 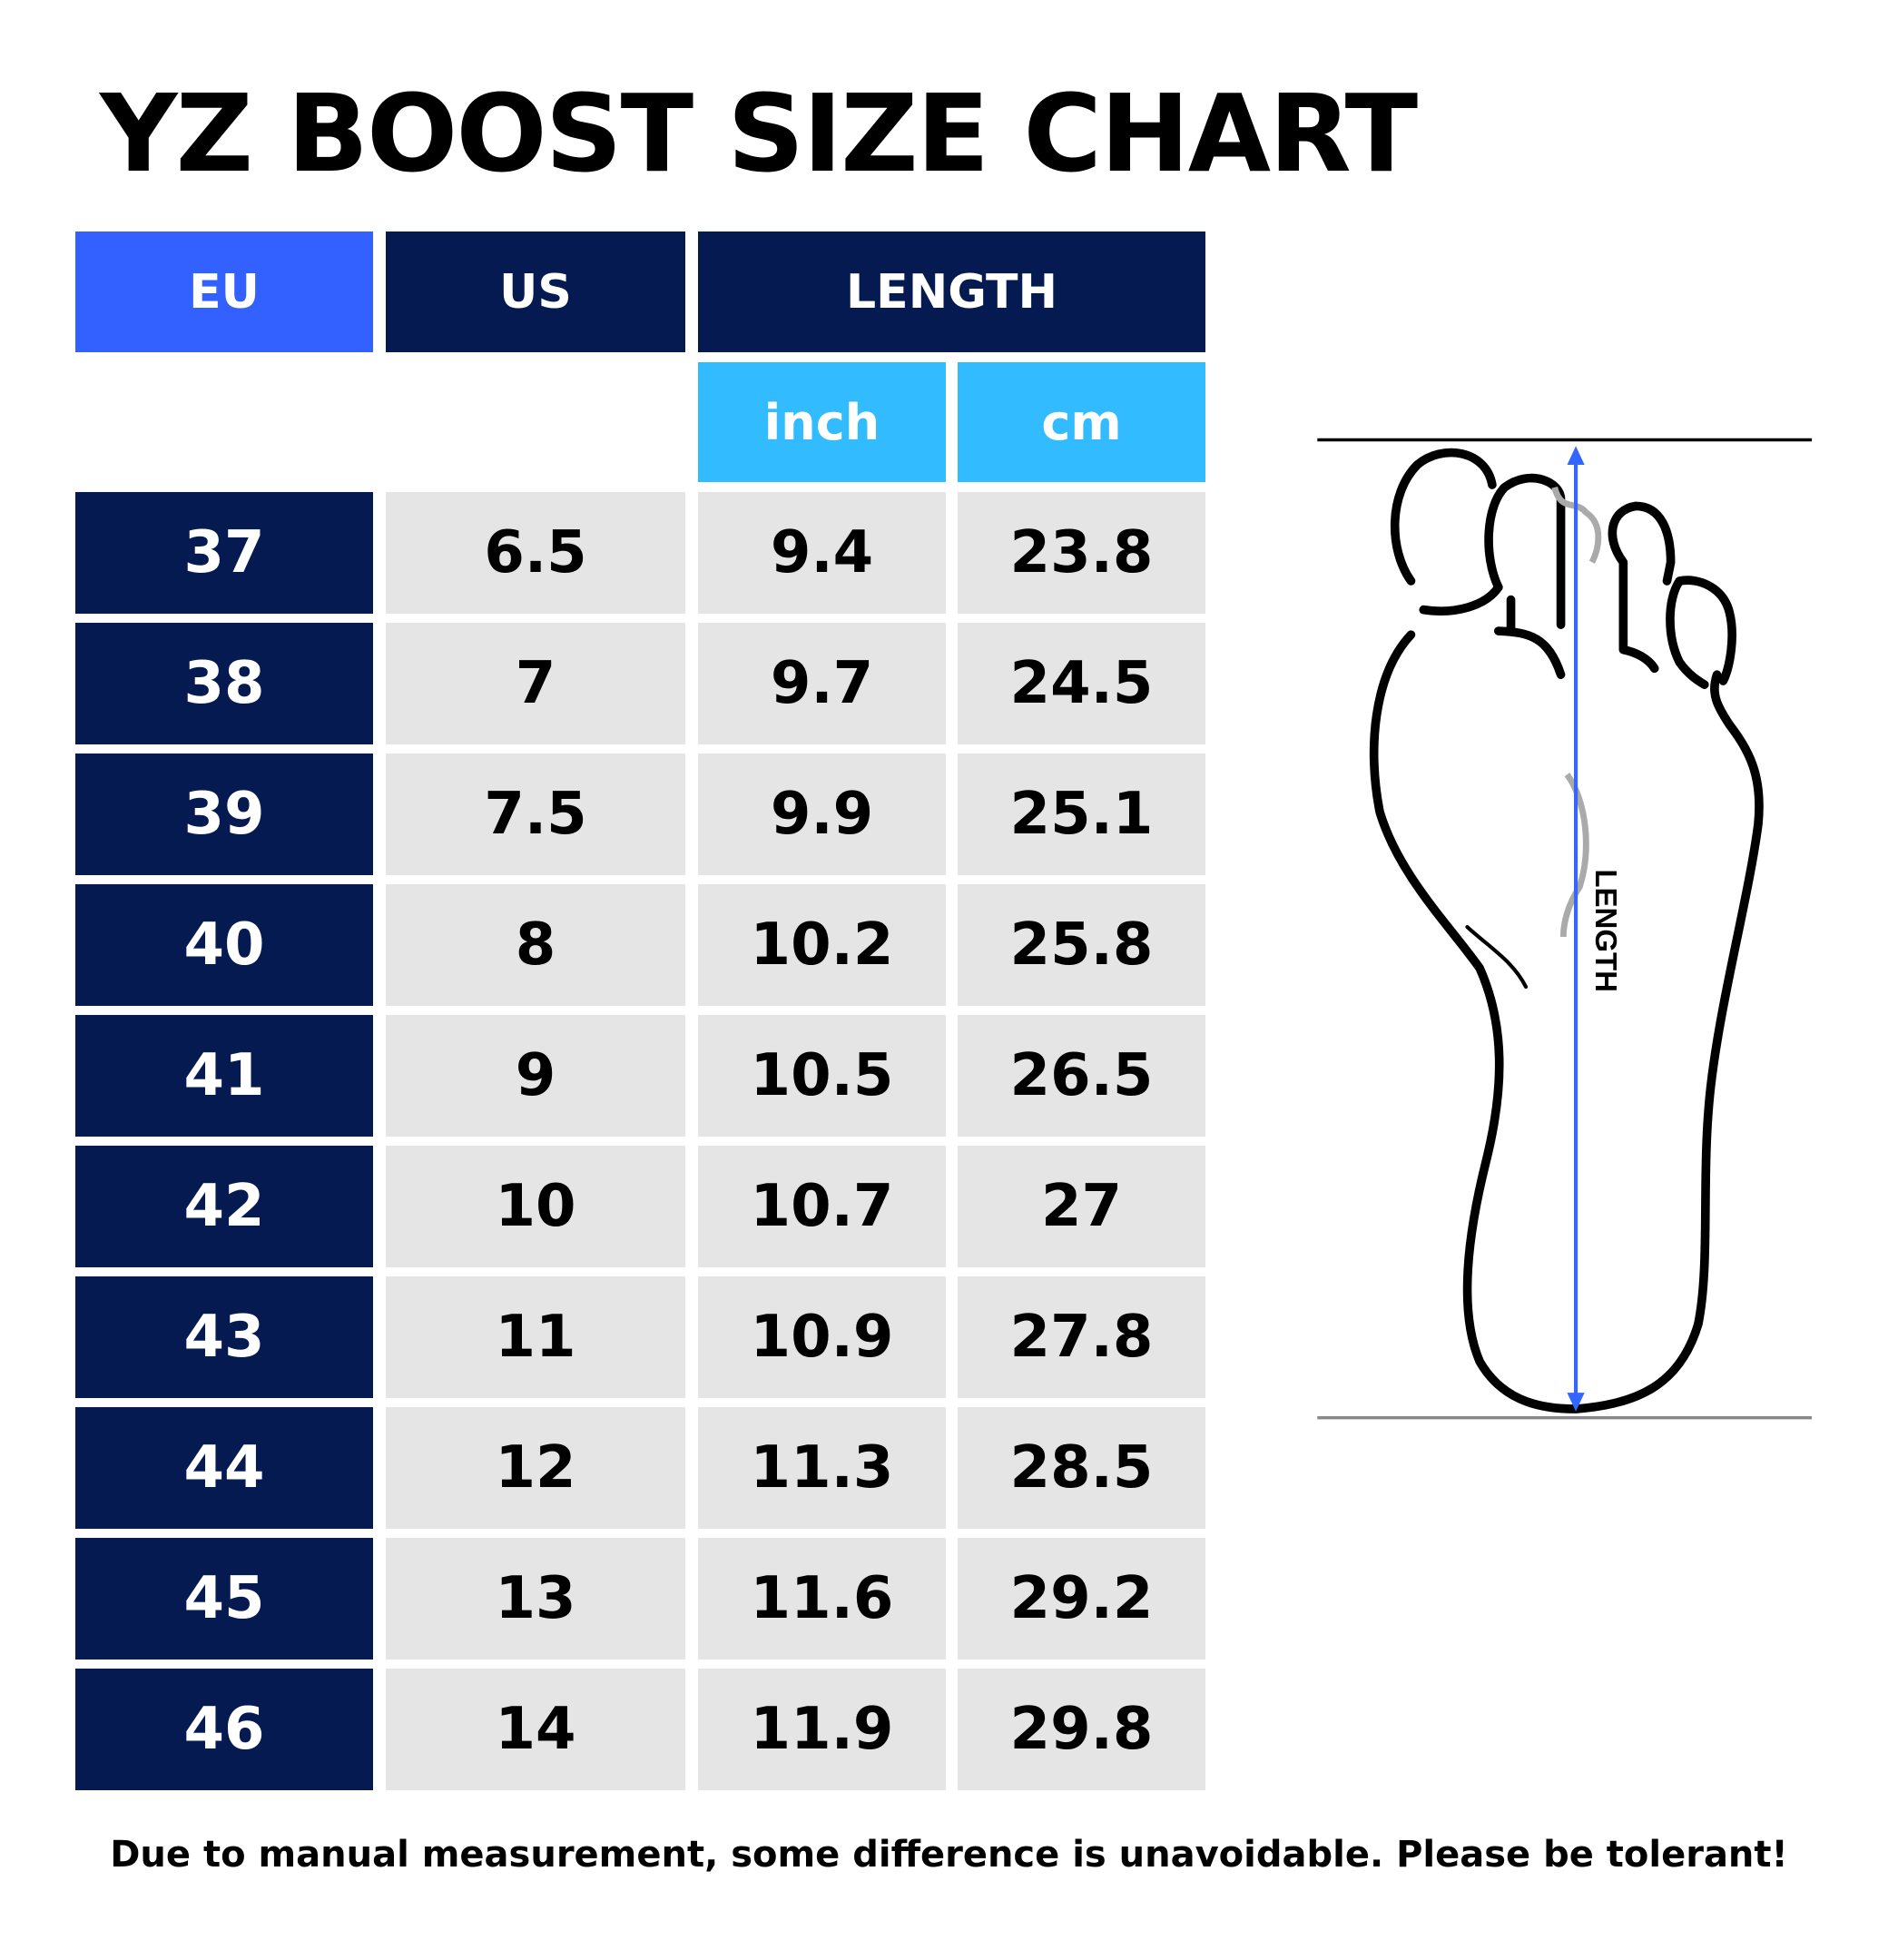 I want to click on foot-outline-icon, so click(x=1566, y=931).